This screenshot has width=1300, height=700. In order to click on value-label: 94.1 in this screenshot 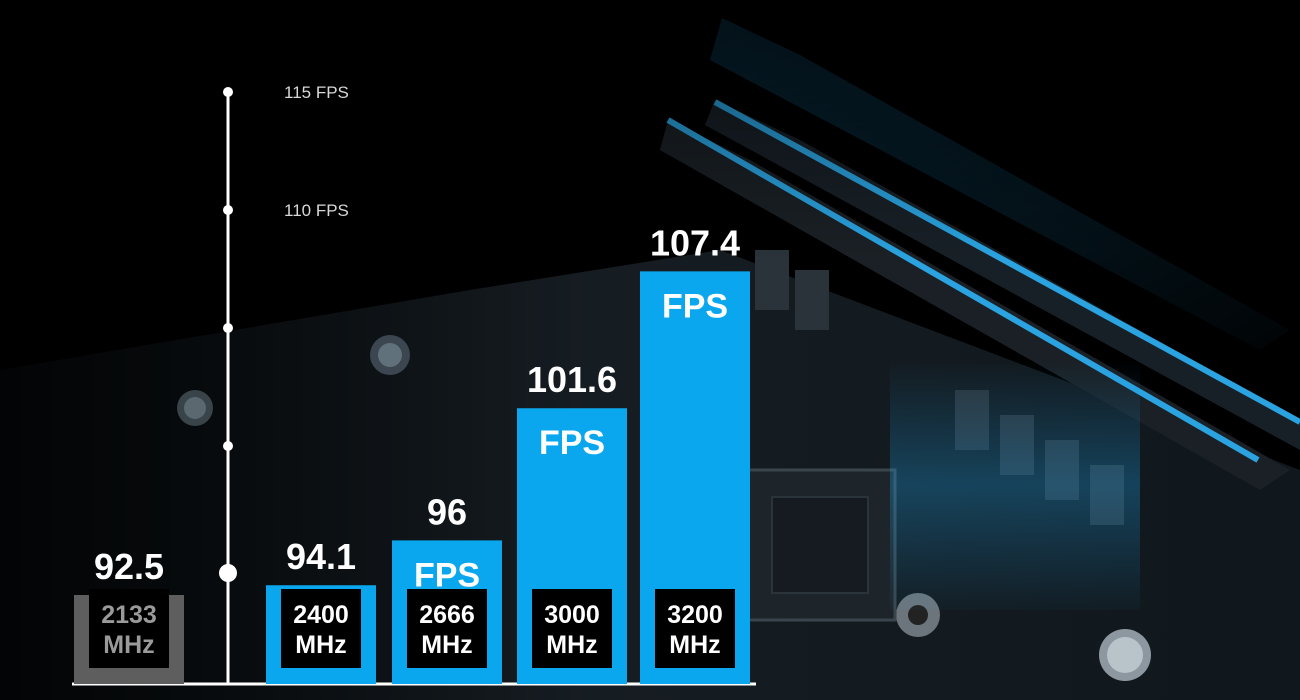, I will do `click(321, 556)`.